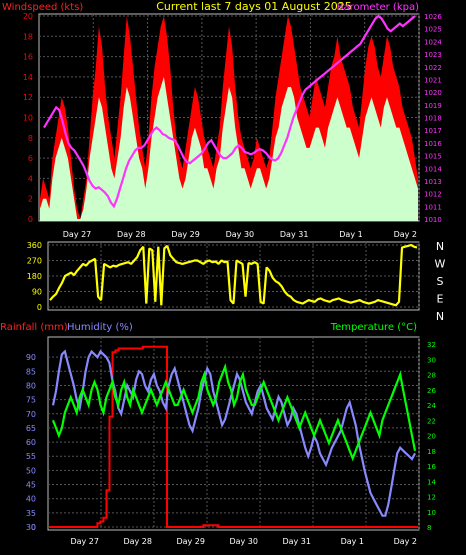 The height and width of the screenshot is (555, 466). Describe the element at coordinates (31, 385) in the screenshot. I see `humidity-tick-label: 80` at that location.